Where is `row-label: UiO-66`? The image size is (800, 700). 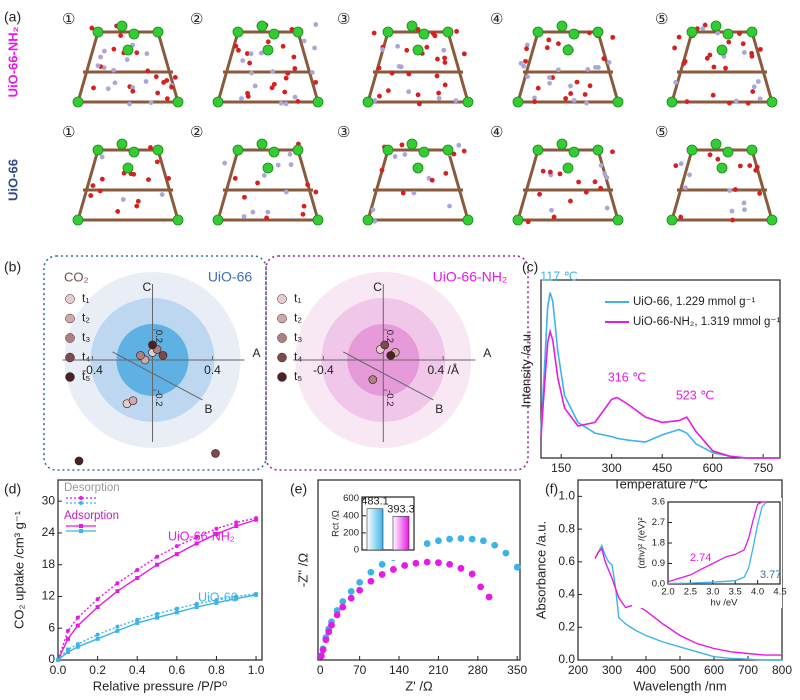
row-label: UiO-66 is located at coordinates (12, 180).